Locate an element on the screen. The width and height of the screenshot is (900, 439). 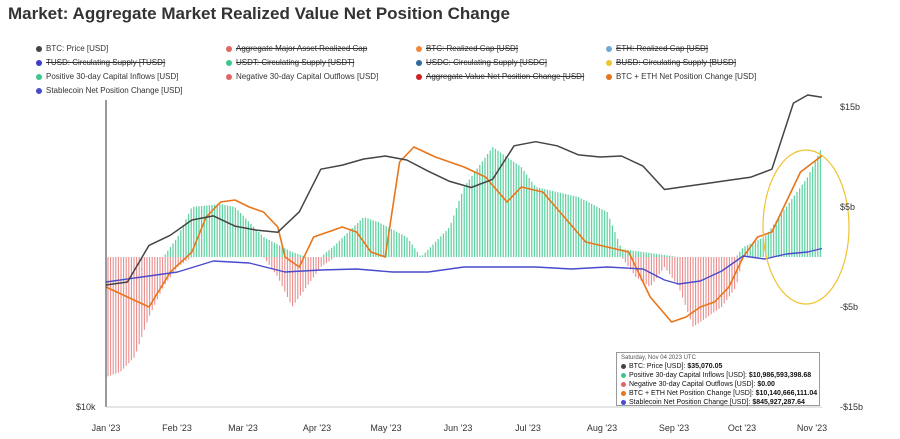
legend-label: BTC + ETH Net Position Change [USD] is located at coordinates (686, 76).